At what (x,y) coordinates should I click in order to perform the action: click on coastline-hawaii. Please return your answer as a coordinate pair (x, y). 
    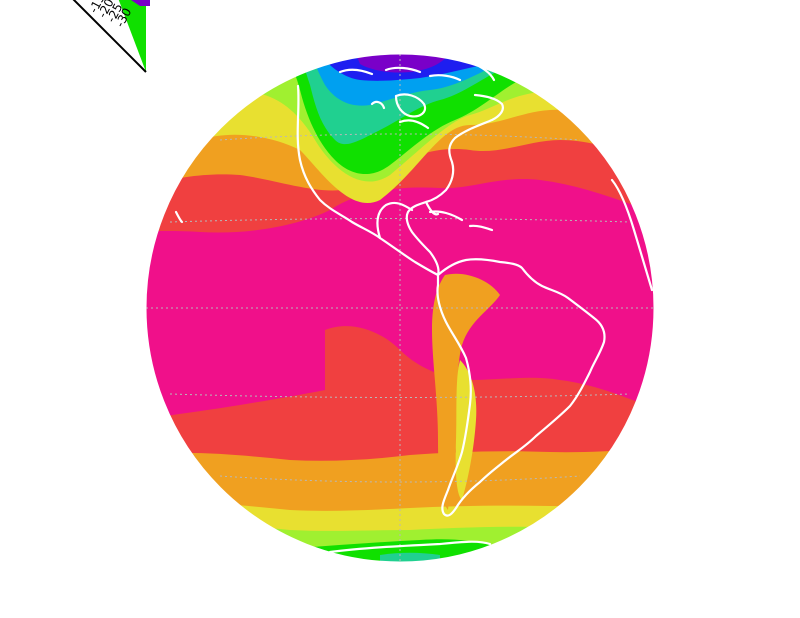
    Looking at the image, I should click on (179, 217).